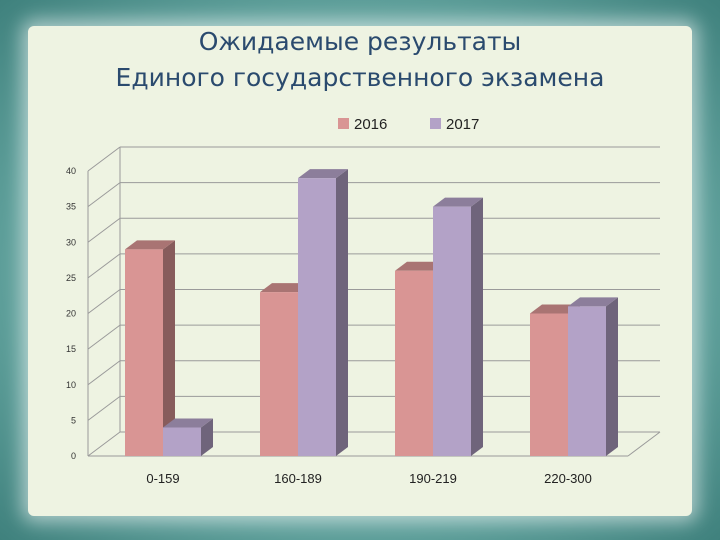 This screenshot has height=540, width=720. I want to click on y-tick-label: 0, so click(73, 456).